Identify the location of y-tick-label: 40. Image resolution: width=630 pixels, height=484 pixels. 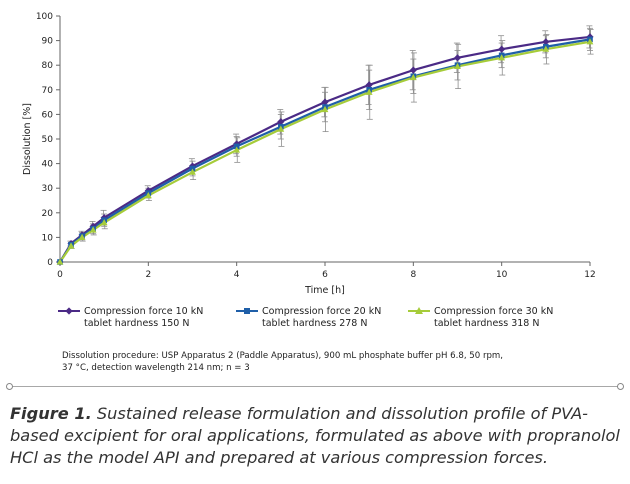
(48, 165).